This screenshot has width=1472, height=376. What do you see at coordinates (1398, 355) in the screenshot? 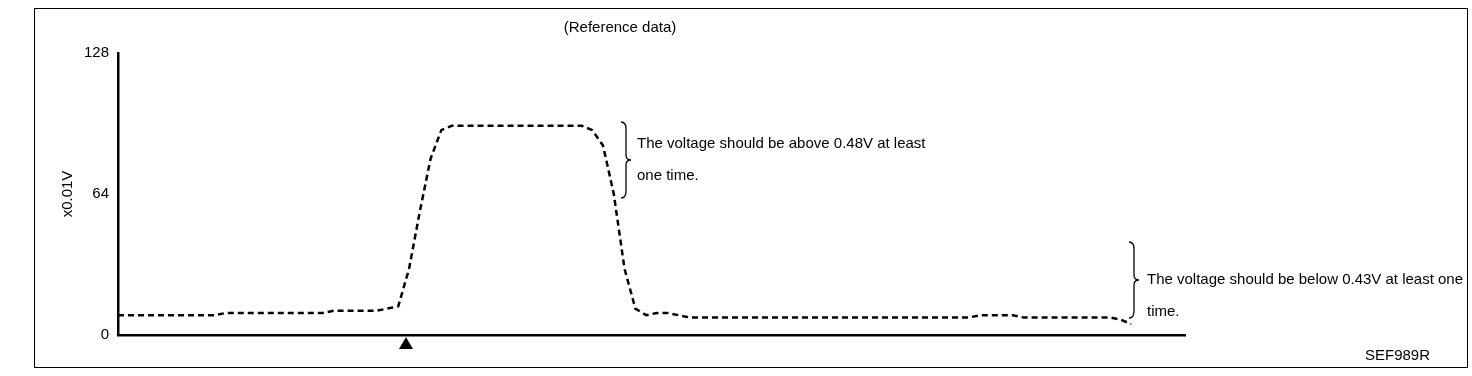
I see `text: SEF989R` at bounding box center [1398, 355].